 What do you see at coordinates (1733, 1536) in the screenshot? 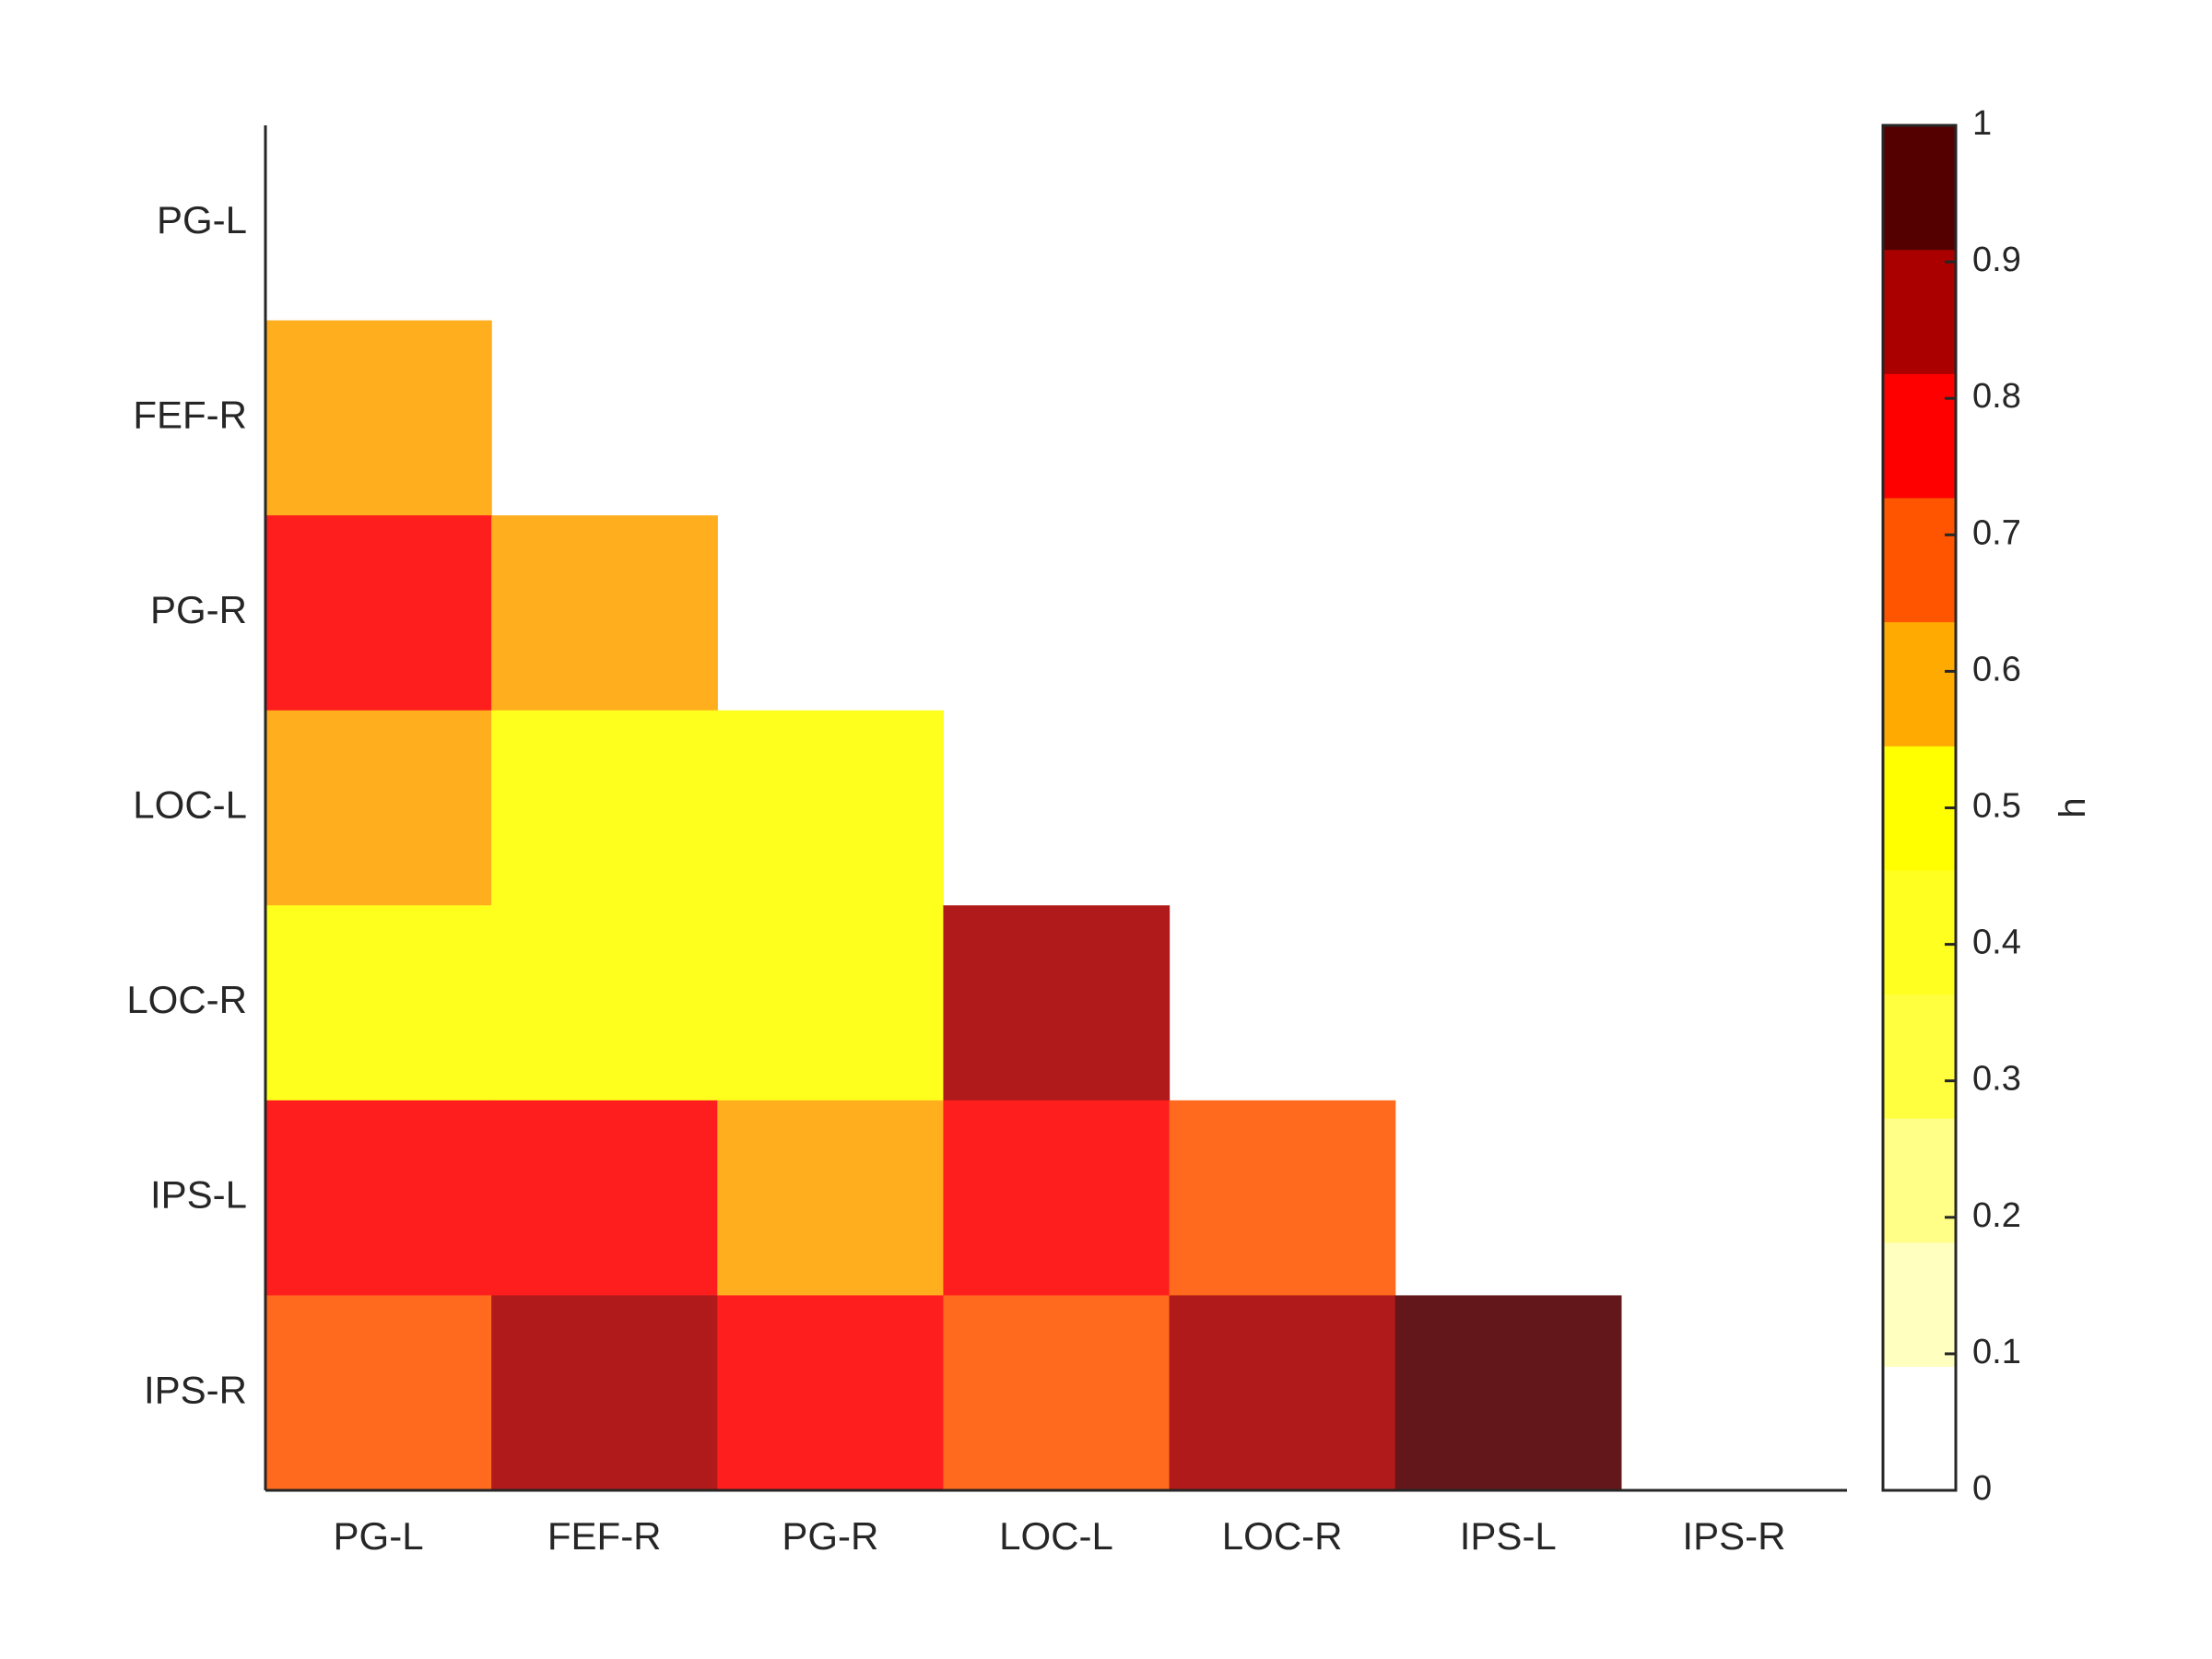
I see `x-tick-label: IPS-R` at bounding box center [1733, 1536].